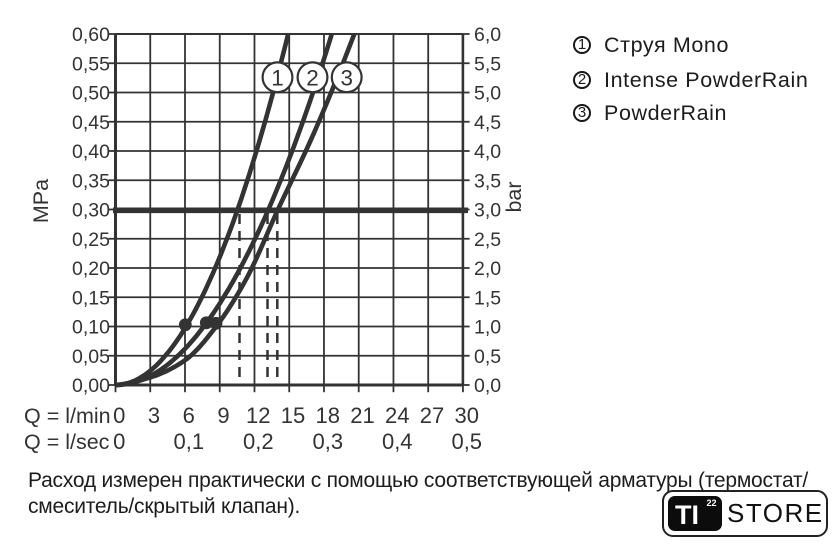 The width and height of the screenshot is (840, 547). I want to click on svg-text: 1,5, so click(487, 298).